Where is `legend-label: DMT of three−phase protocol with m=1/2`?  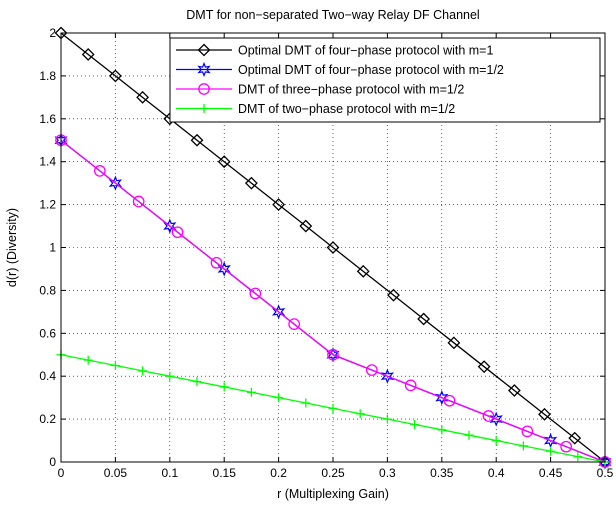 legend-label: DMT of three−phase protocol with m=1/2 is located at coordinates (351, 90).